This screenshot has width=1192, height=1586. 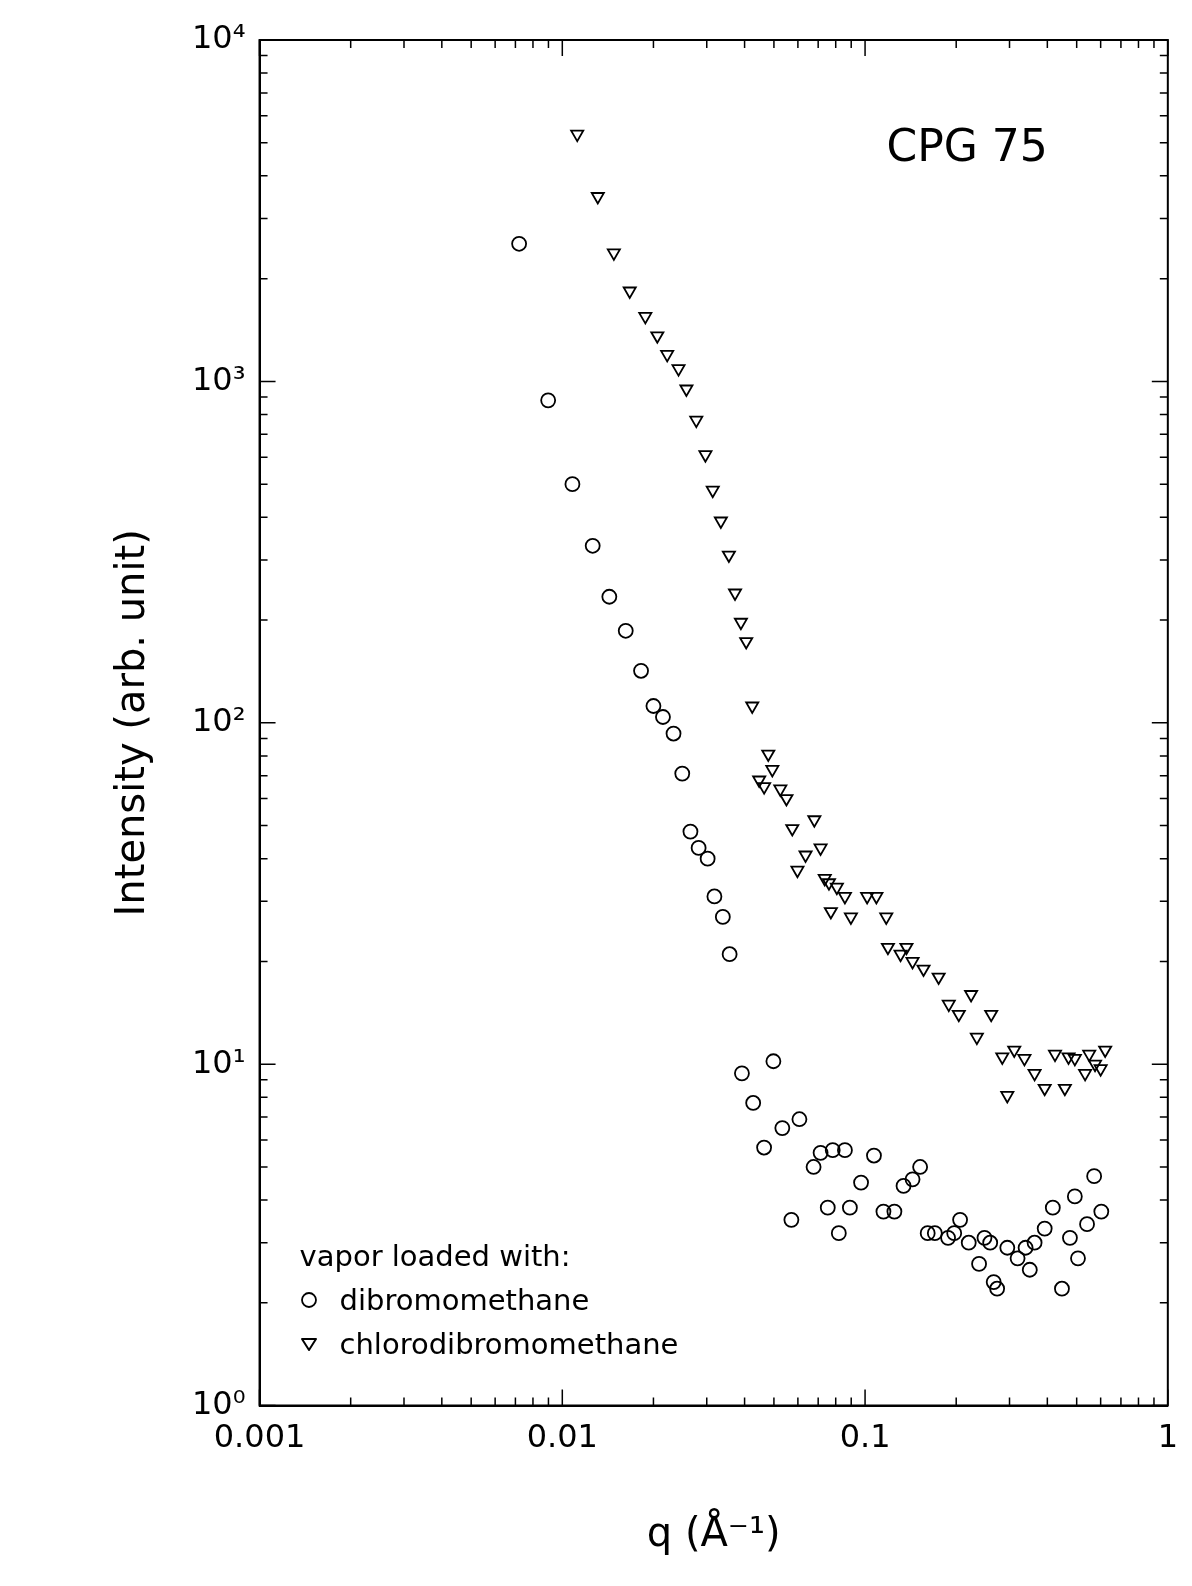 What do you see at coordinates (464, 1300) in the screenshot?
I see `legend-label: dibromomethane` at bounding box center [464, 1300].